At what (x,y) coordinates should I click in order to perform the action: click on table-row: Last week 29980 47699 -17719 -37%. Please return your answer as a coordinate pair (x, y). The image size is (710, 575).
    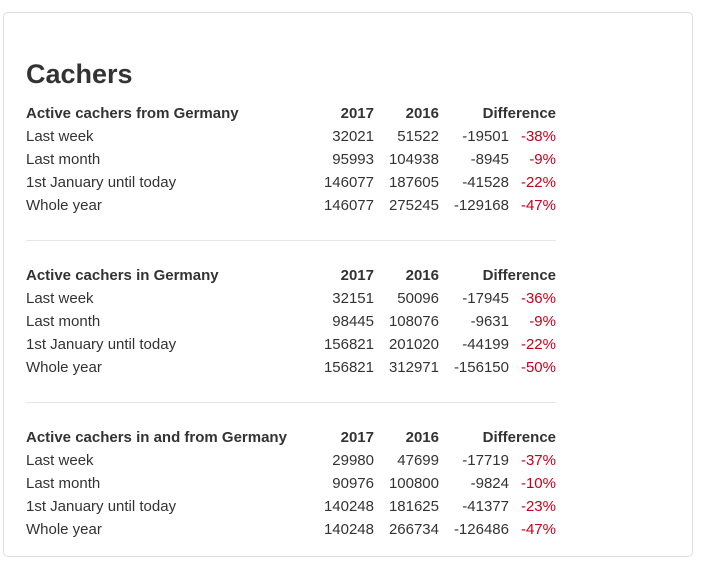
    Looking at the image, I should click on (291, 460).